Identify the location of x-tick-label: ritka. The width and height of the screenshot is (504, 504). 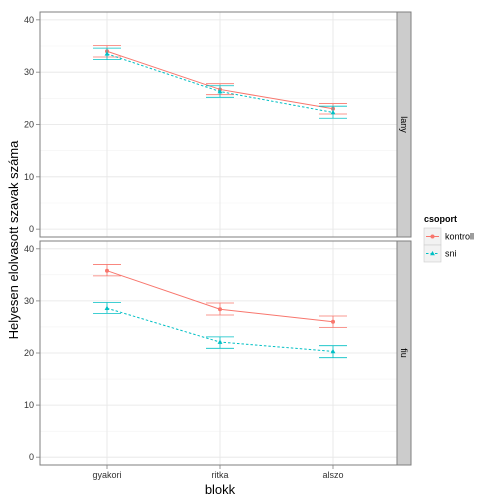
(219, 475).